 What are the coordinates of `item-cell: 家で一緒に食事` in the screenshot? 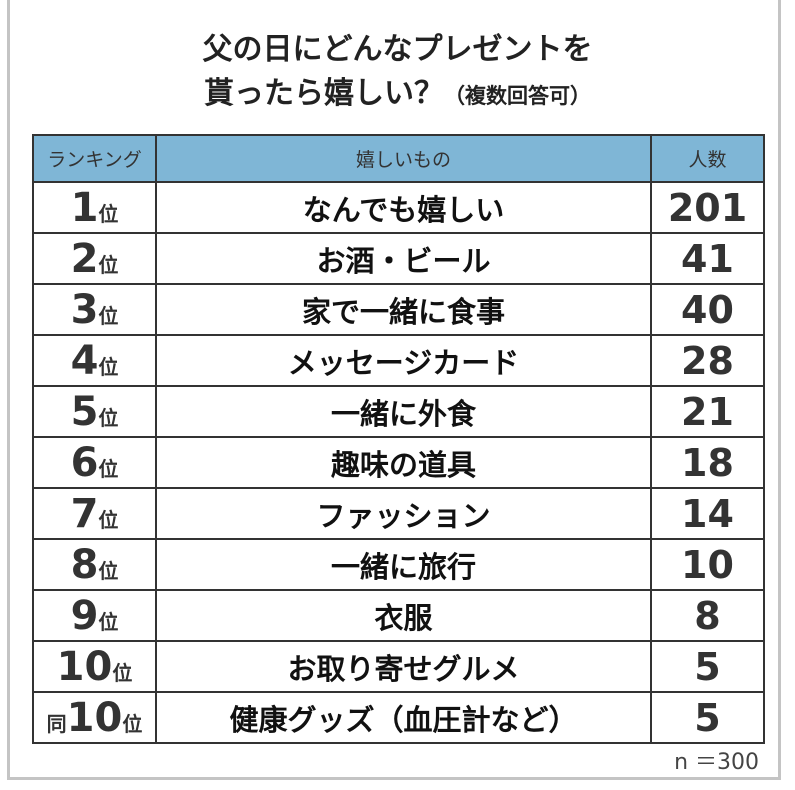 It's located at (403, 309).